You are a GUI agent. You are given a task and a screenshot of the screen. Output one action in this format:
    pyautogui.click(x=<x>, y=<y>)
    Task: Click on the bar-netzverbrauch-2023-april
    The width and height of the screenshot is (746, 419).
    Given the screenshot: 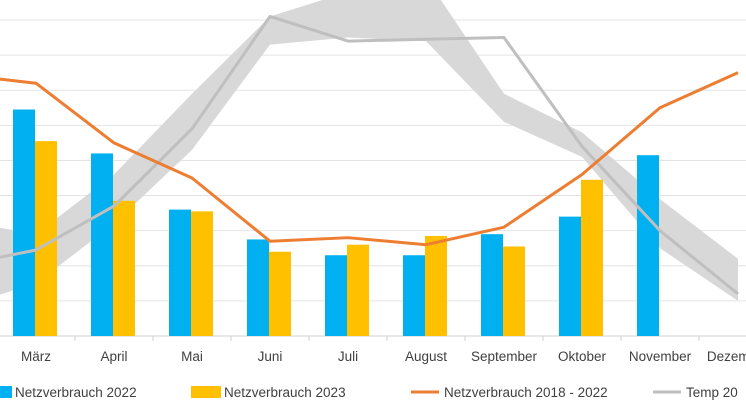 What is the action you would take?
    pyautogui.click(x=124, y=268)
    